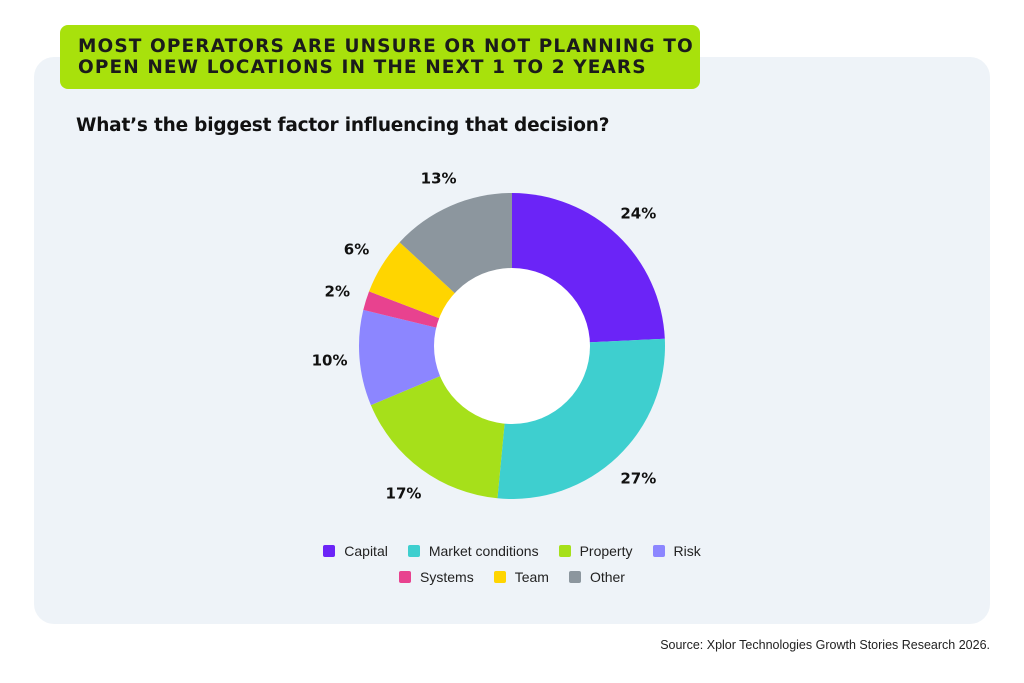 The image size is (1024, 683). I want to click on legend-label: Other, so click(607, 577).